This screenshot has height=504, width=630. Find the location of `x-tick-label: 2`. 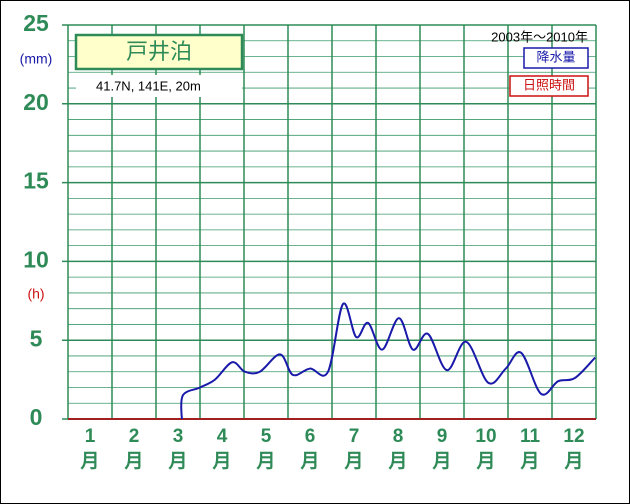

x-tick-label: 2 is located at coordinates (134, 436).